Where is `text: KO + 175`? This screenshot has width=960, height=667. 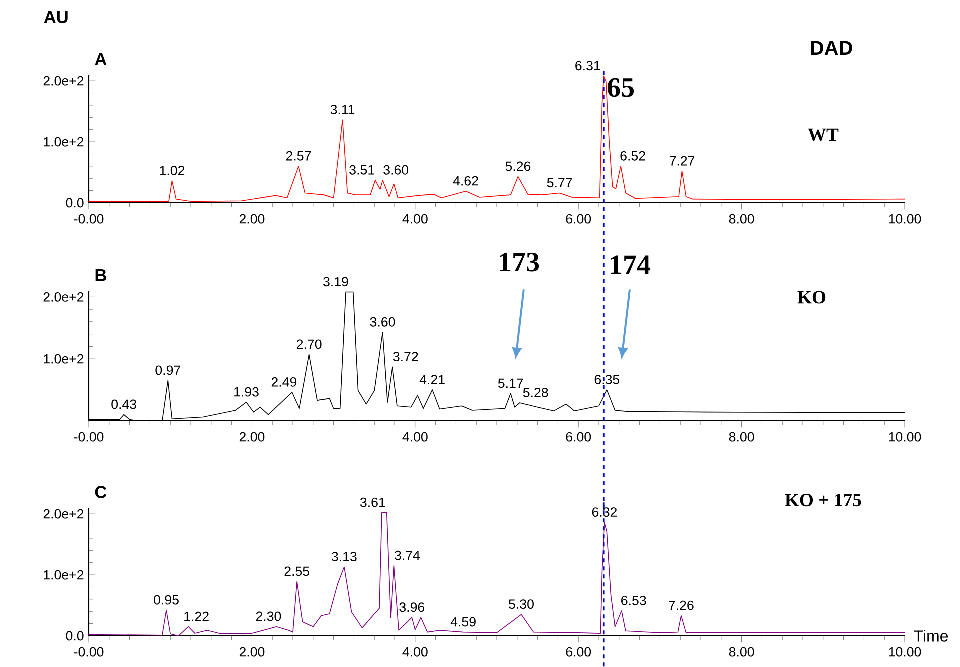
text: KO + 175 is located at coordinates (823, 500).